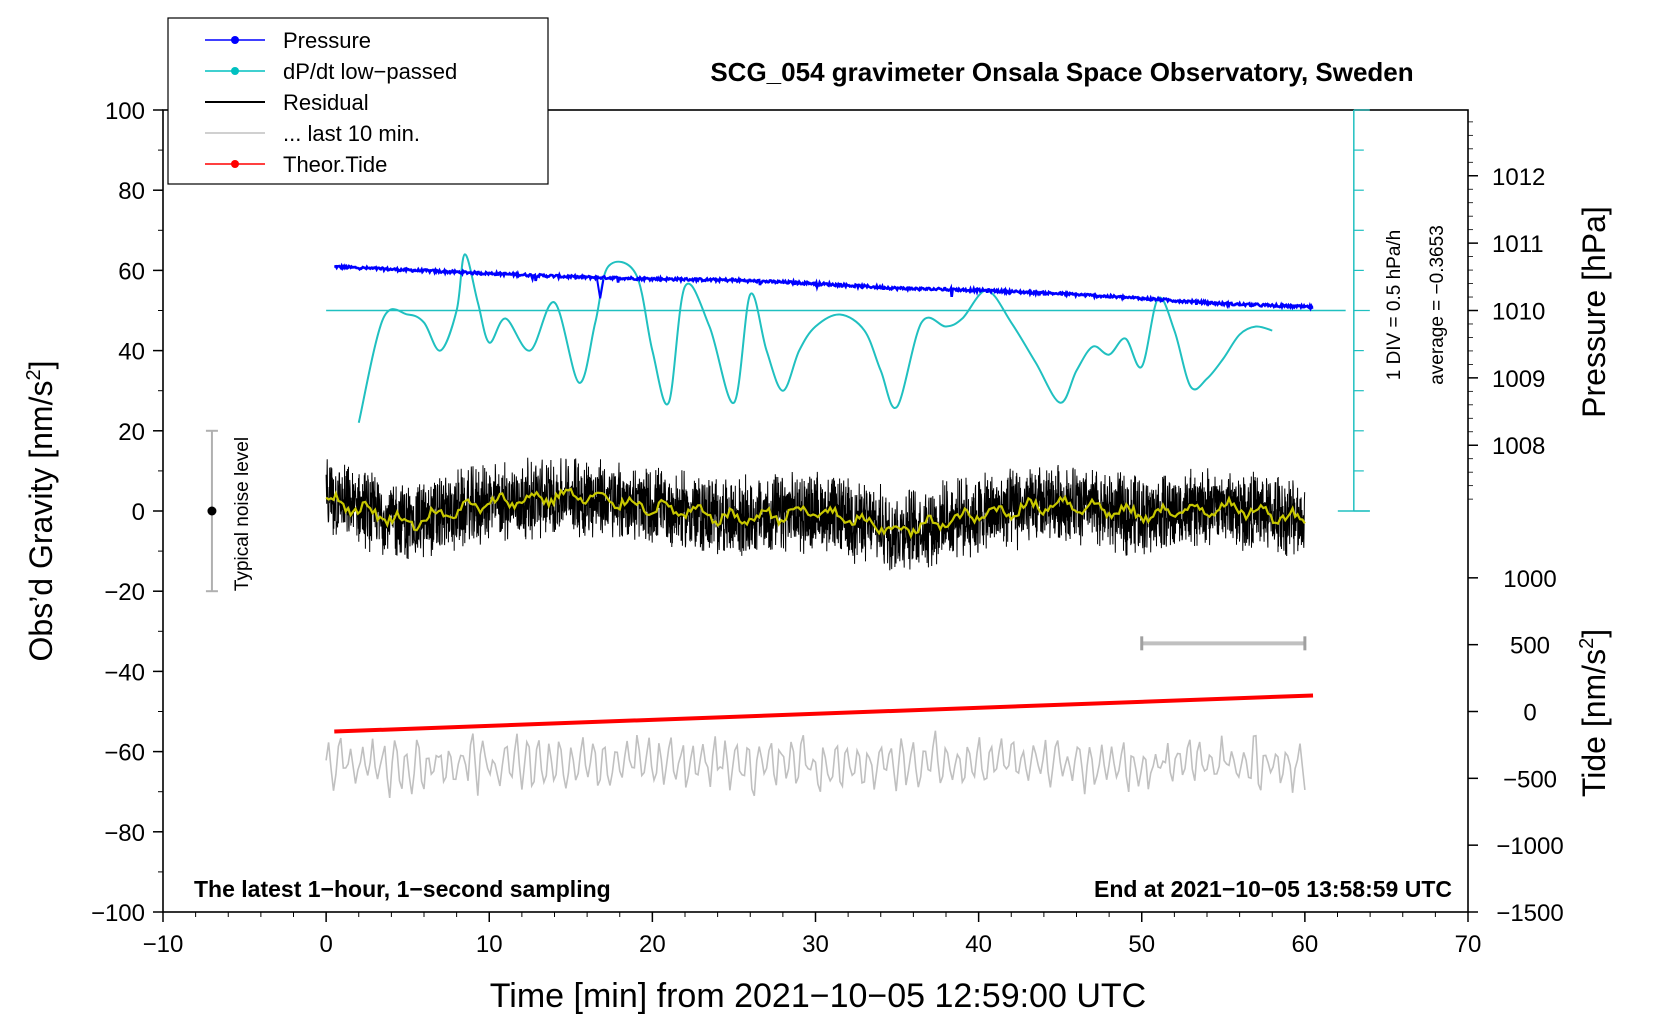  What do you see at coordinates (1530, 779) in the screenshot?
I see `tide-tick-label: −500` at bounding box center [1530, 779].